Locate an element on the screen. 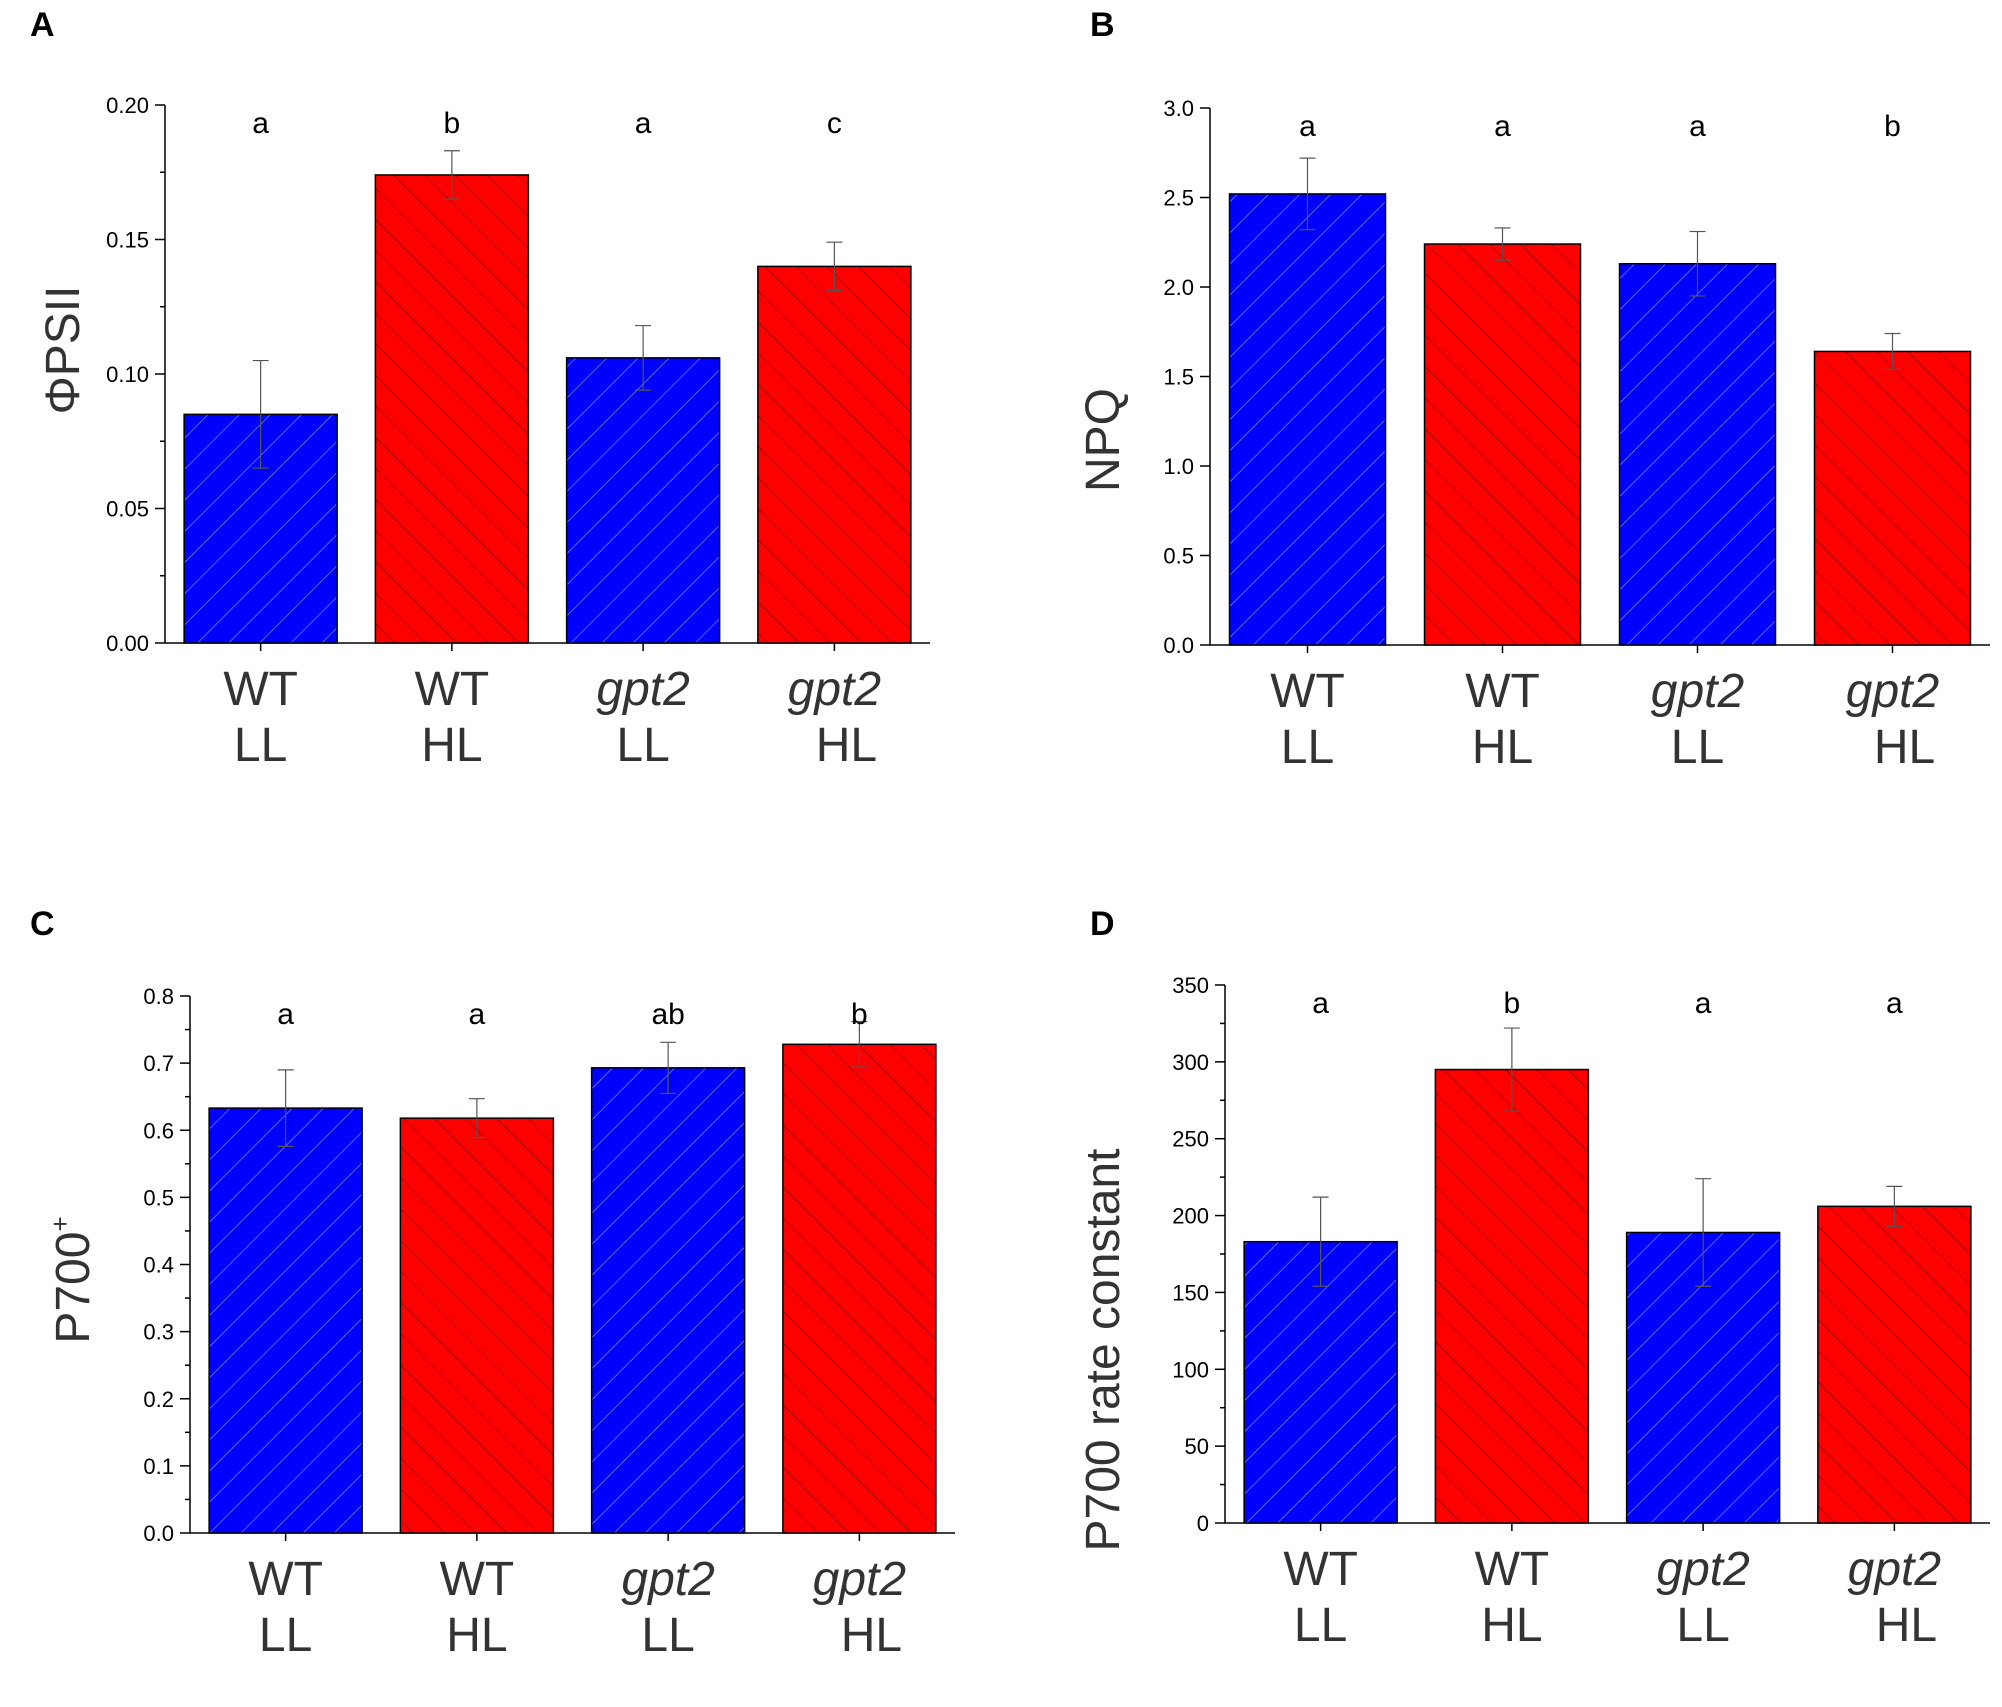 The height and width of the screenshot is (1707, 2002). panel-label: C is located at coordinates (42, 924).